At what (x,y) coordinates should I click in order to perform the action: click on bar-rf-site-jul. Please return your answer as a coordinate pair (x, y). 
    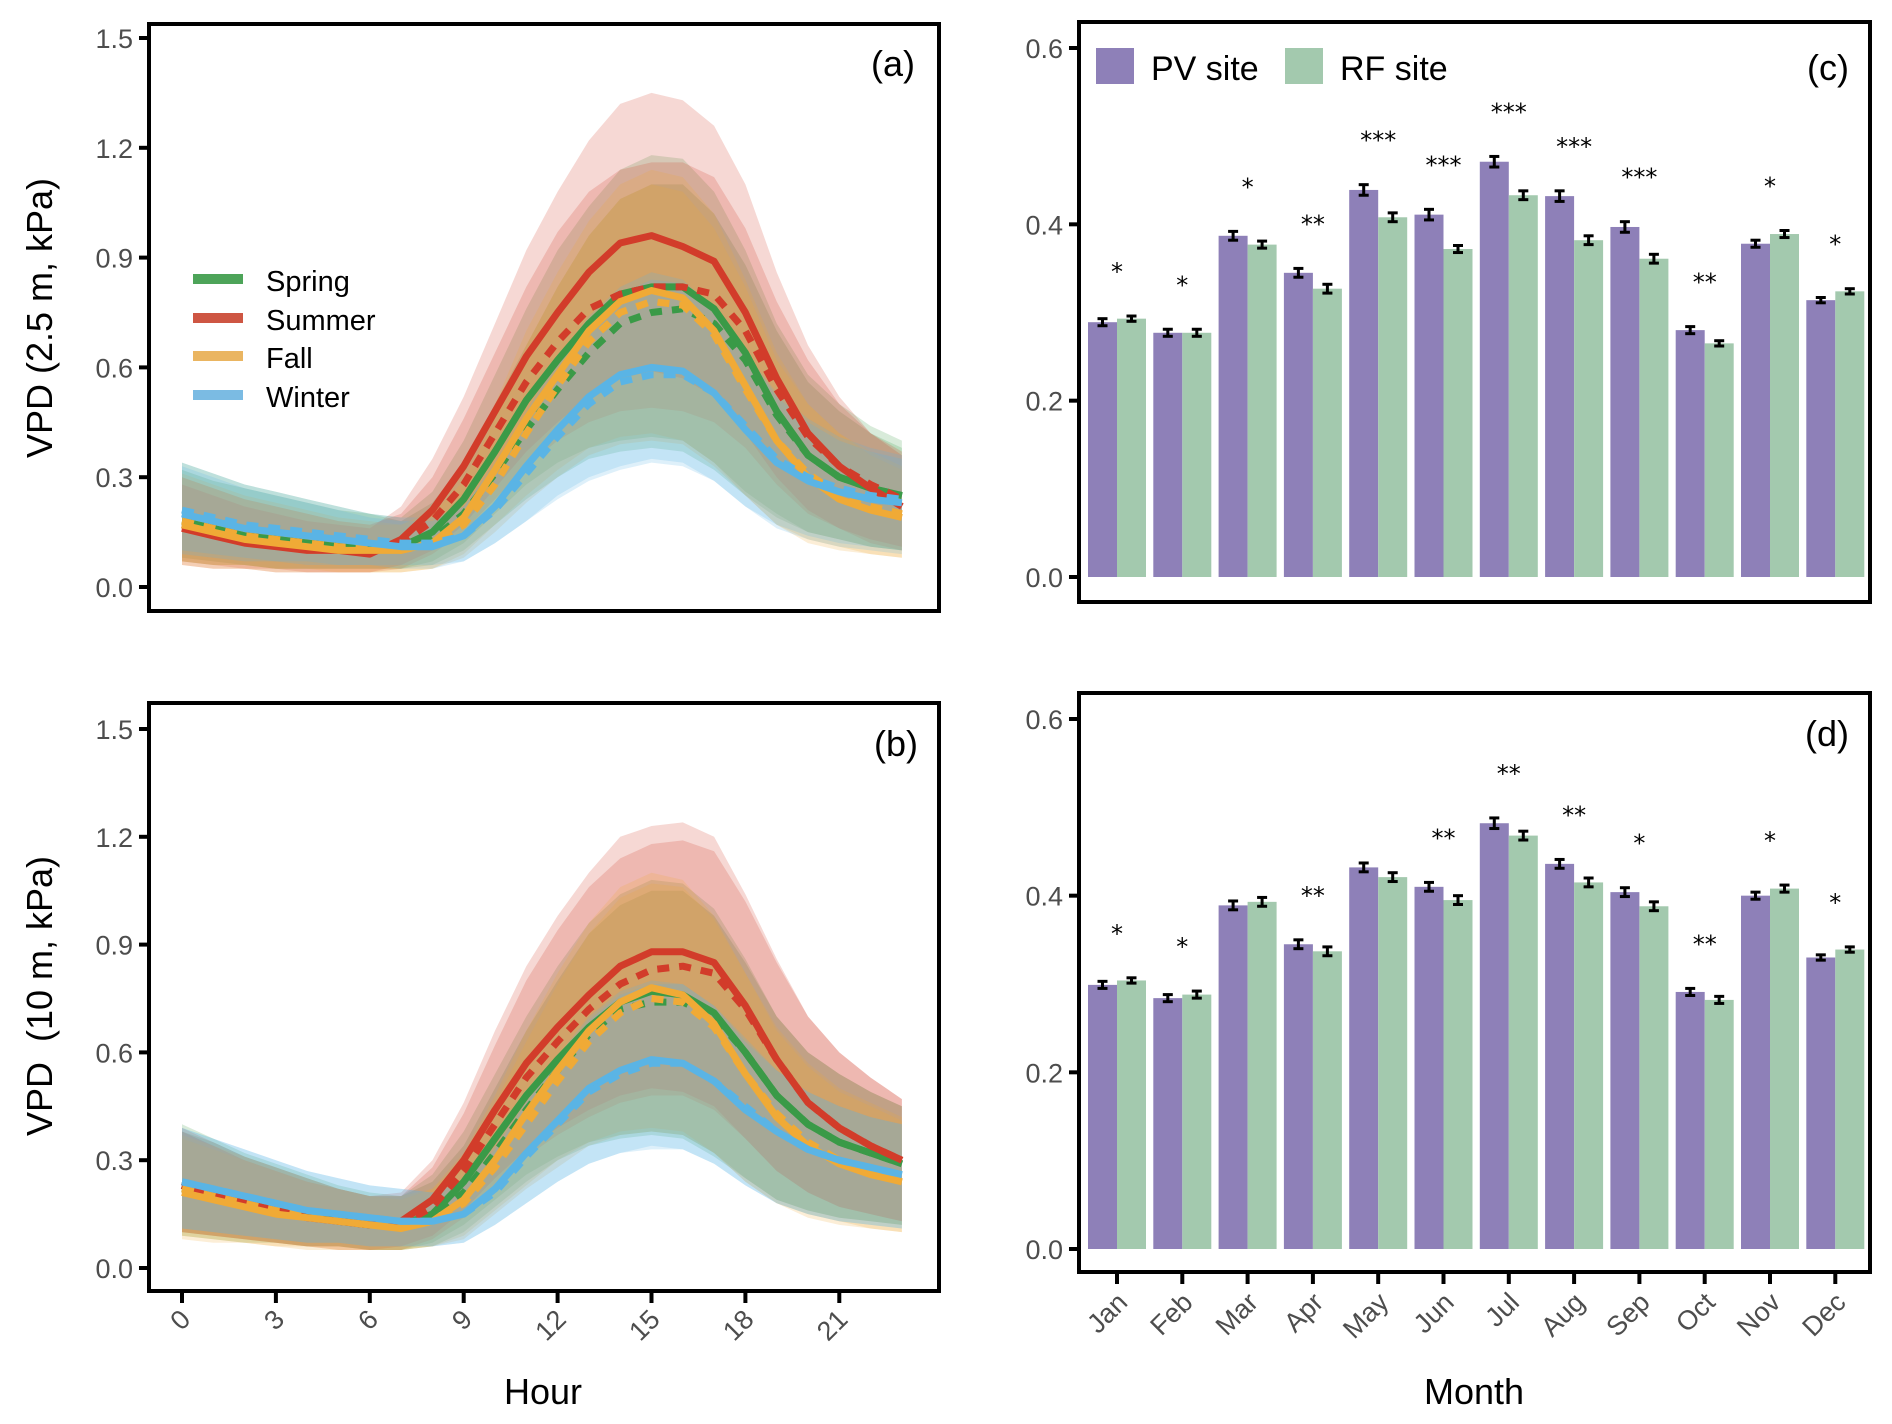
    Looking at the image, I should click on (1523, 1042).